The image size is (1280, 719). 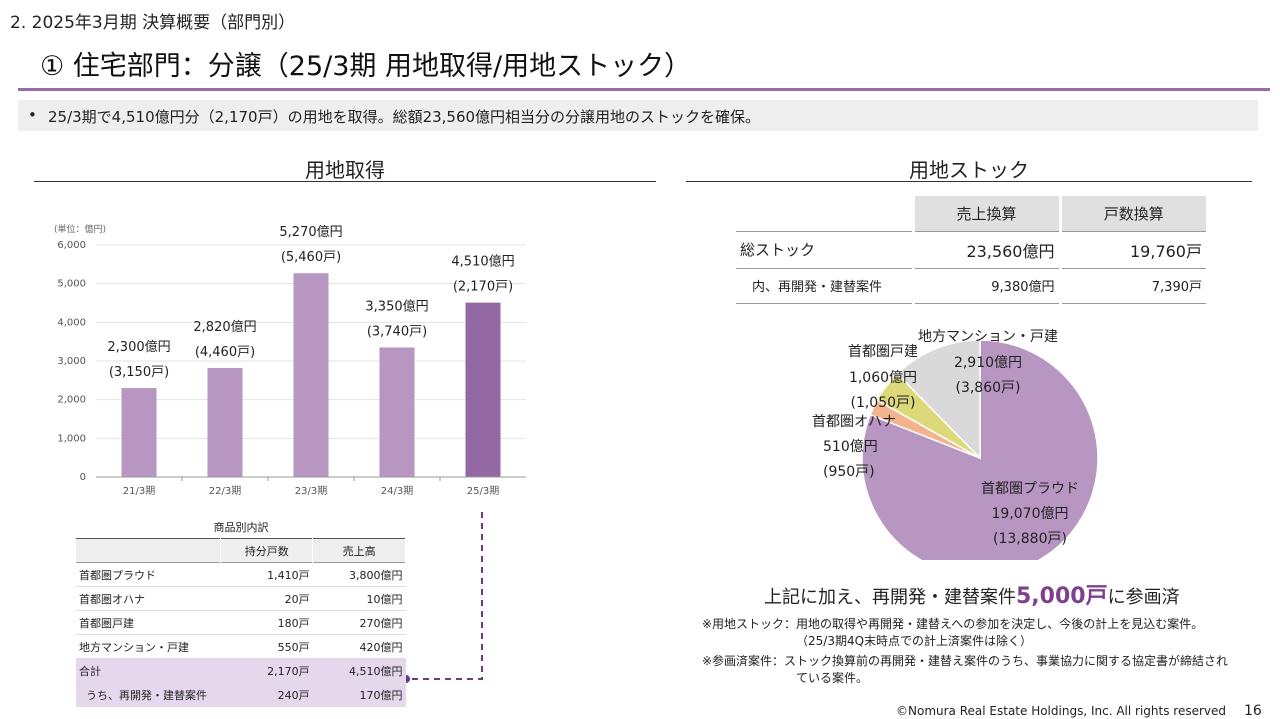 What do you see at coordinates (225, 491) in the screenshot?
I see `x-tick-label: 22/3期` at bounding box center [225, 491].